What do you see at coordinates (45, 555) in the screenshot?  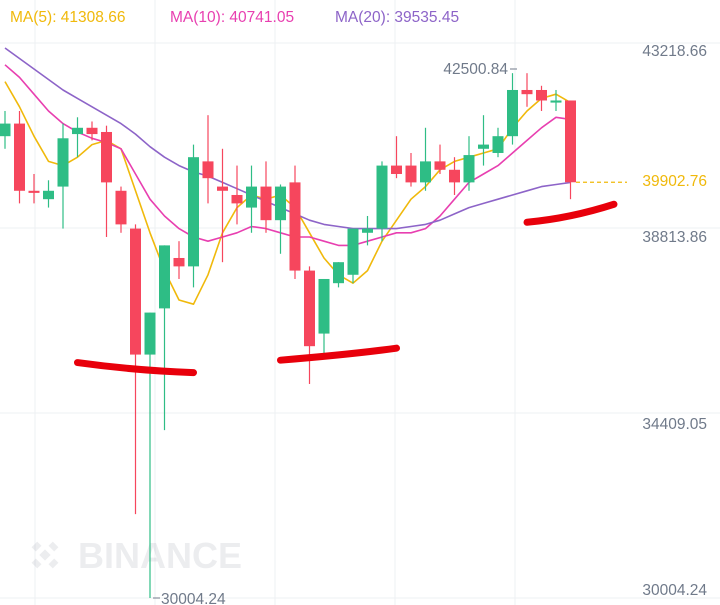 I see `binance-logo-icon` at bounding box center [45, 555].